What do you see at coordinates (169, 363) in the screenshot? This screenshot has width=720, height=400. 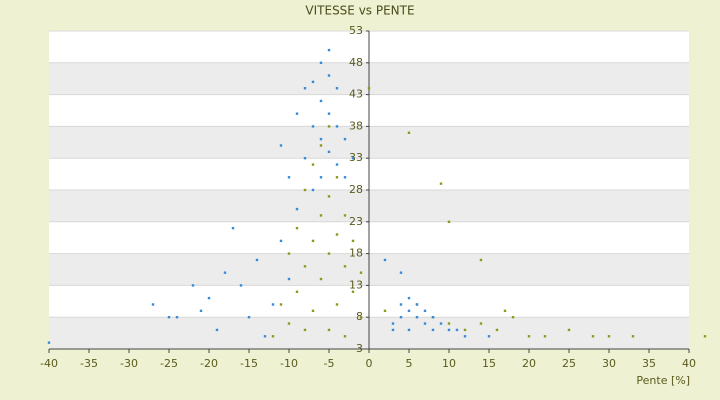 I see `x-tick-label: -25` at bounding box center [169, 363].